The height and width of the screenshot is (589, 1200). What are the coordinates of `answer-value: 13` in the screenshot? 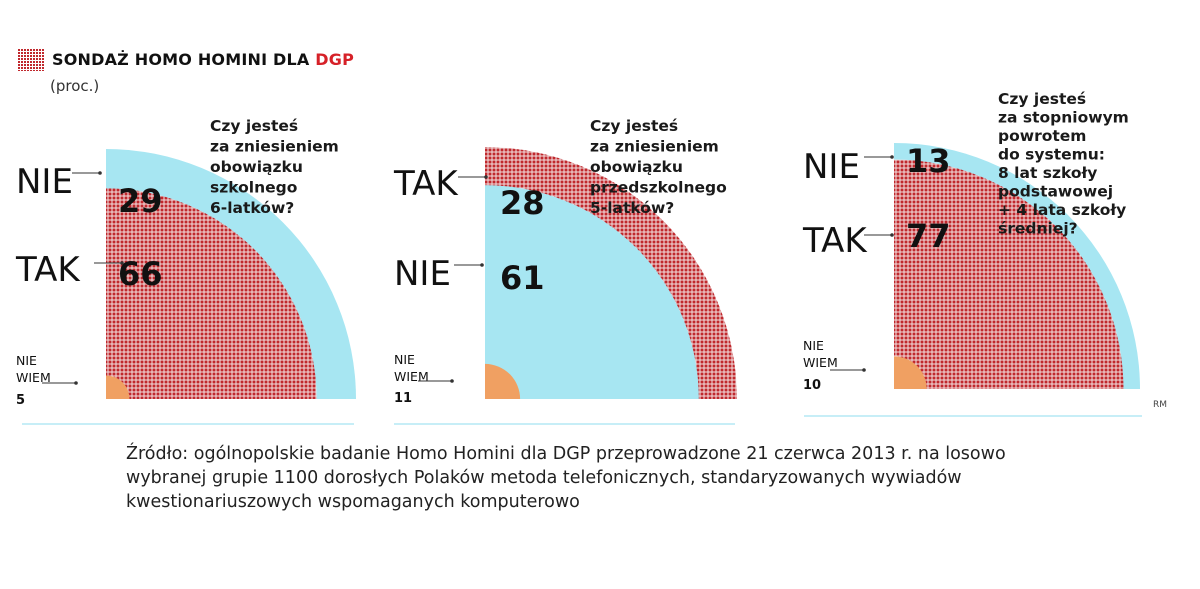 It's located at (928, 161).